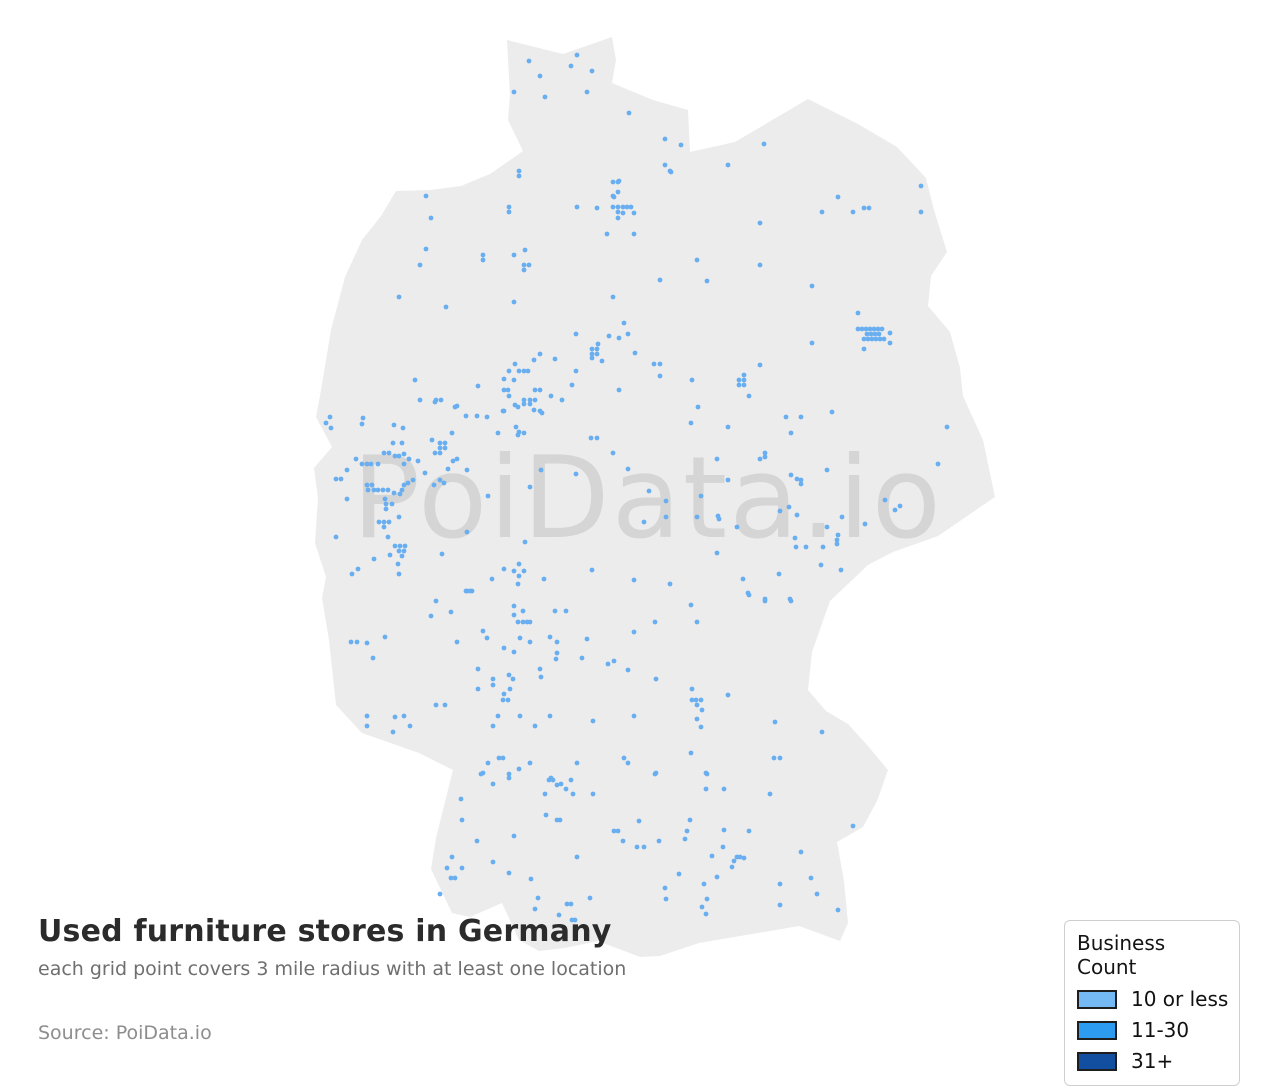 This screenshot has height=1088, width=1280. I want to click on legend-swatch-icon, so click(1097, 999).